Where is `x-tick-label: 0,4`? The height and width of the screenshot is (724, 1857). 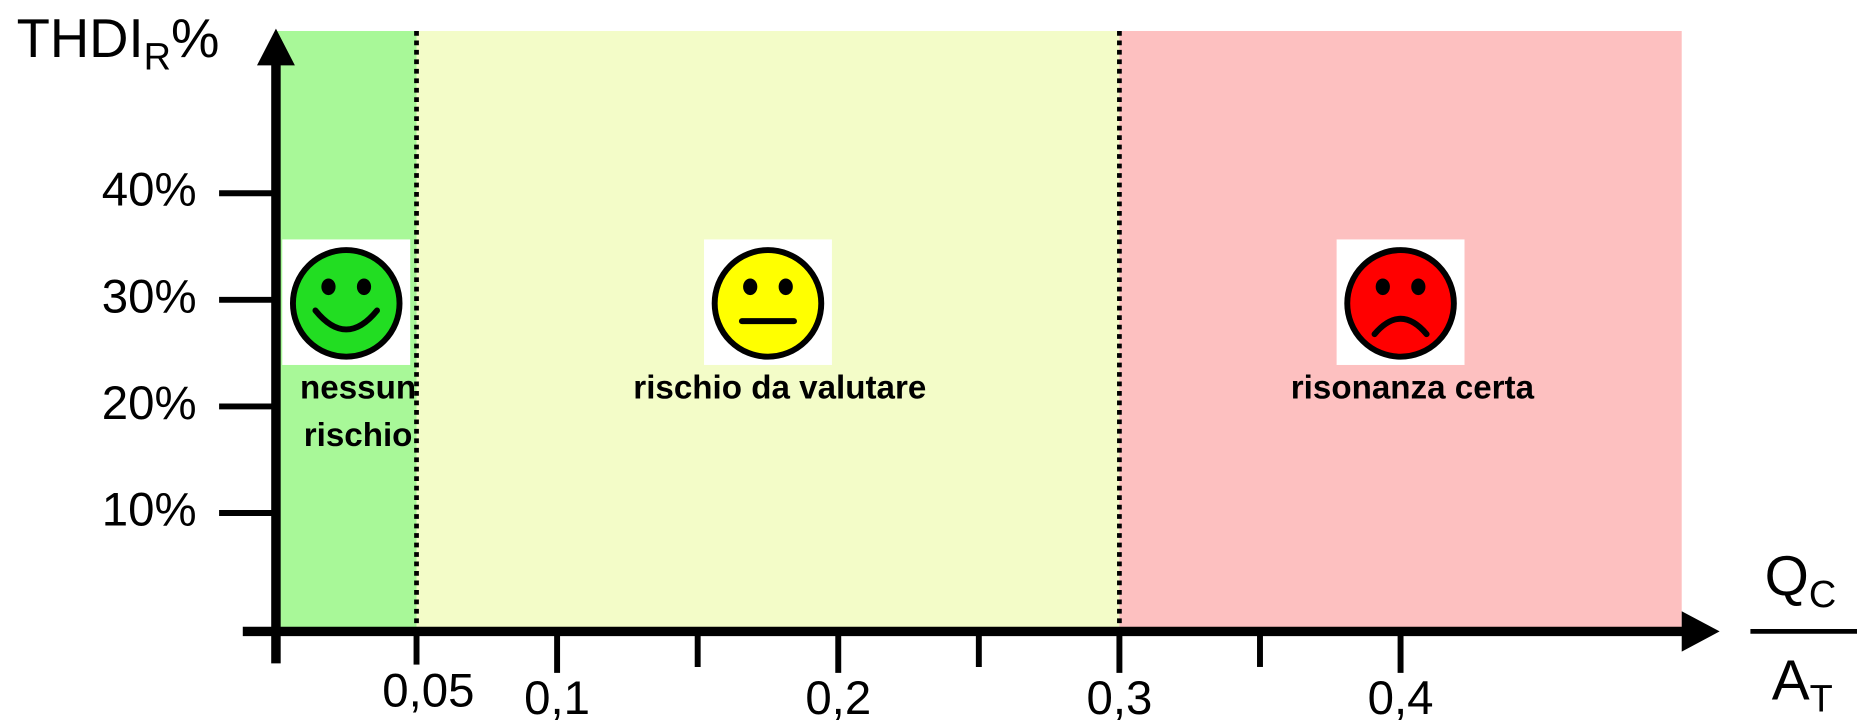 x-tick-label: 0,4 is located at coordinates (1401, 698).